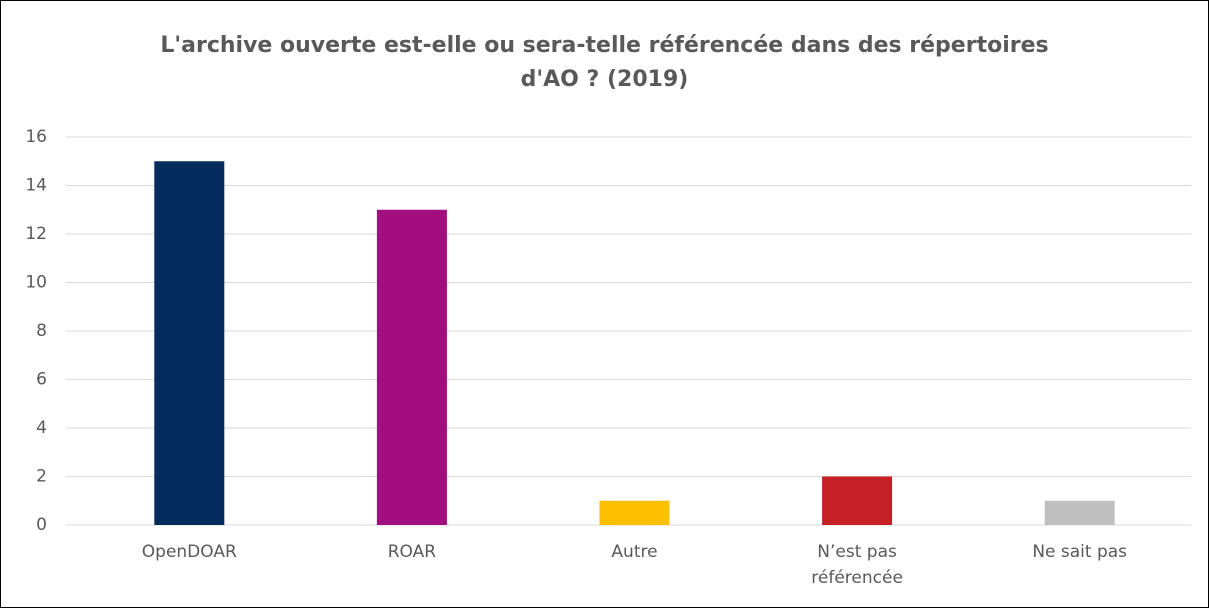 The height and width of the screenshot is (608, 1209). I want to click on y-tick-label: 12, so click(36, 234).